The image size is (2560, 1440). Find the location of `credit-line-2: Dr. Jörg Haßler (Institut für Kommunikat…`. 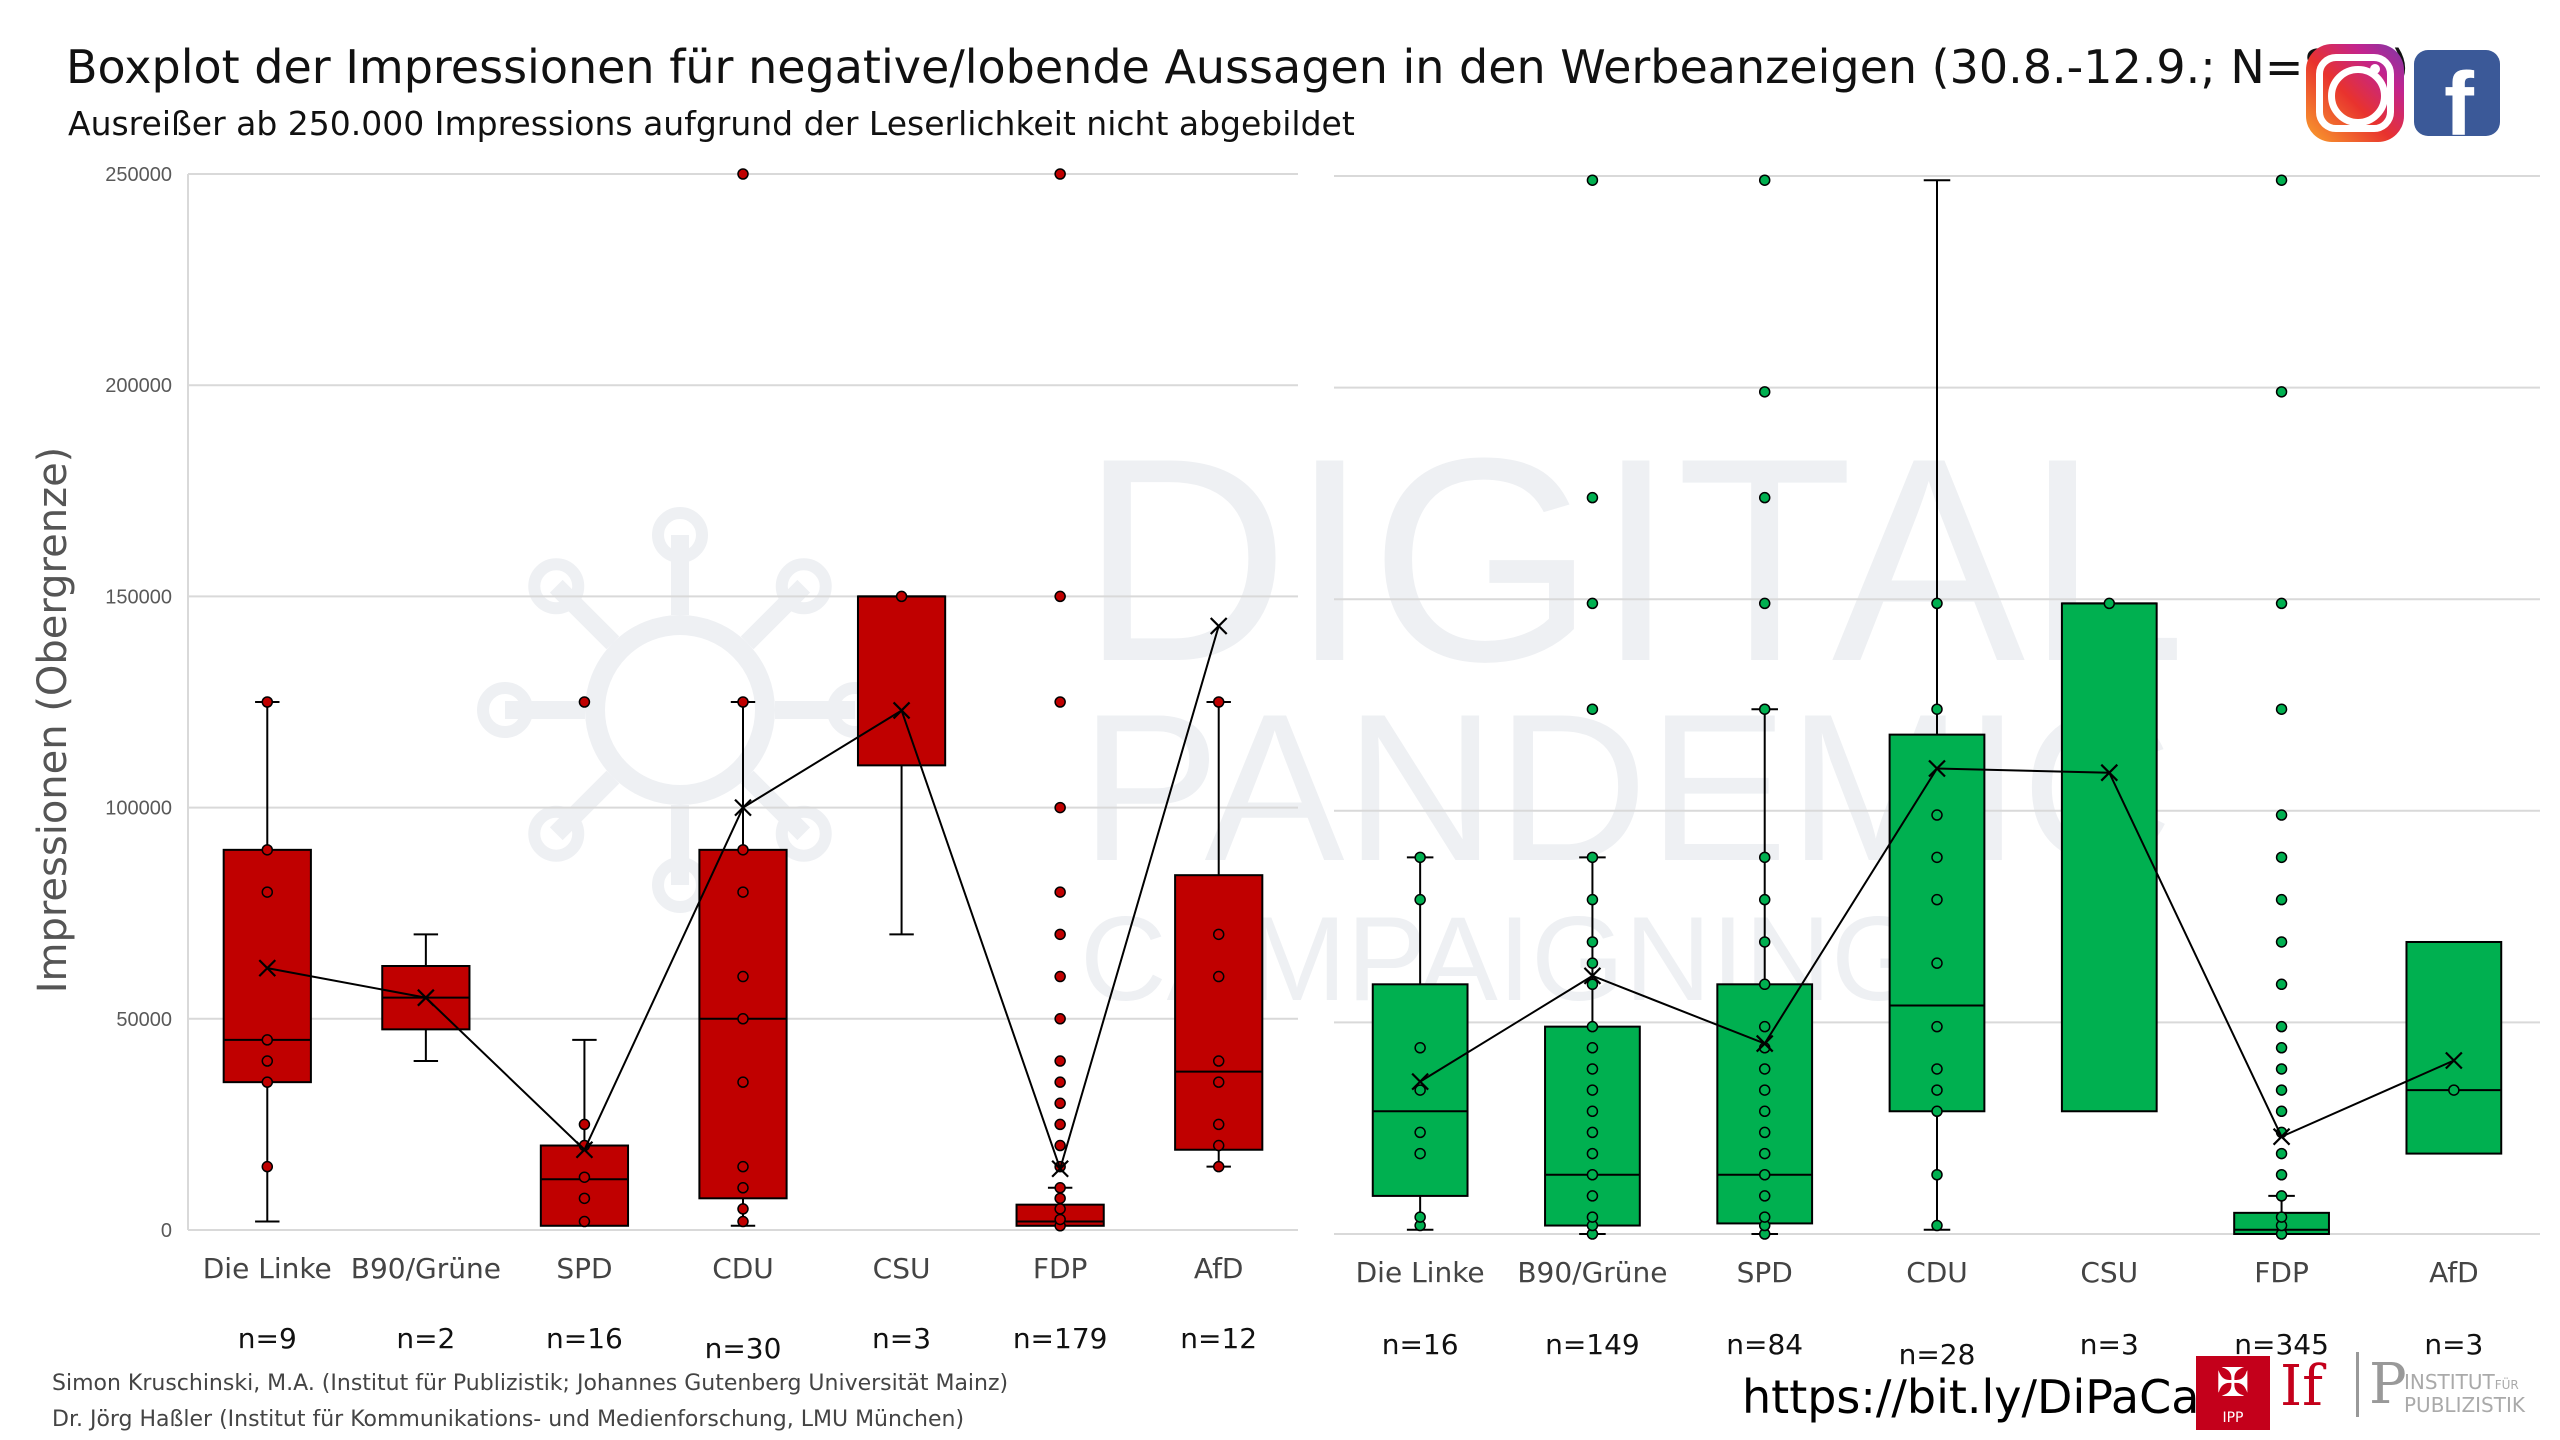

credit-line-2: Dr. Jörg Haßler (Institut für Kommunikat… is located at coordinates (508, 1419).